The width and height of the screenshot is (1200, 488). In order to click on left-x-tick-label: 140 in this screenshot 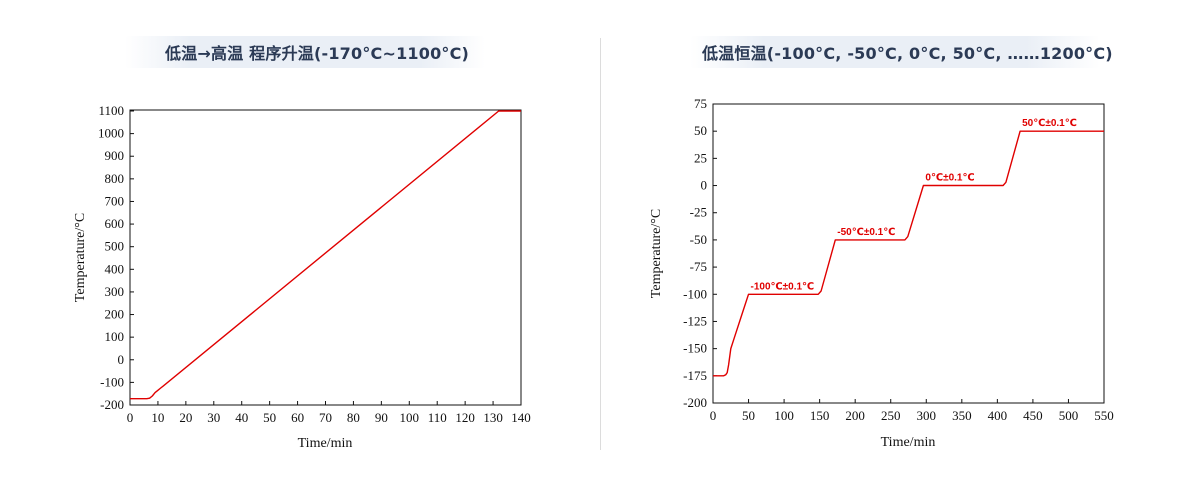, I will do `click(521, 417)`.